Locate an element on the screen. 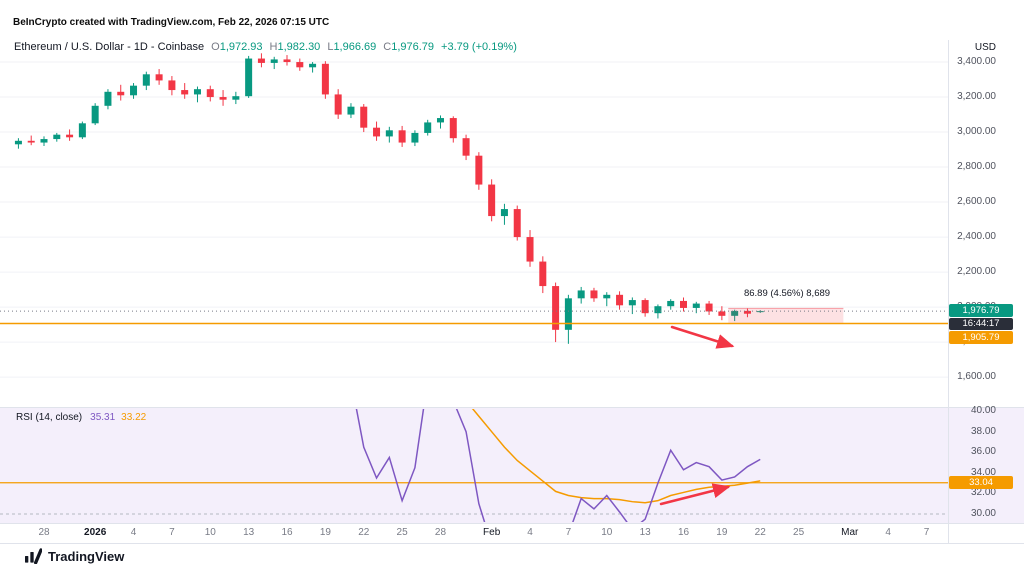 The width and height of the screenshot is (1024, 580). price-range-box is located at coordinates (786, 316).